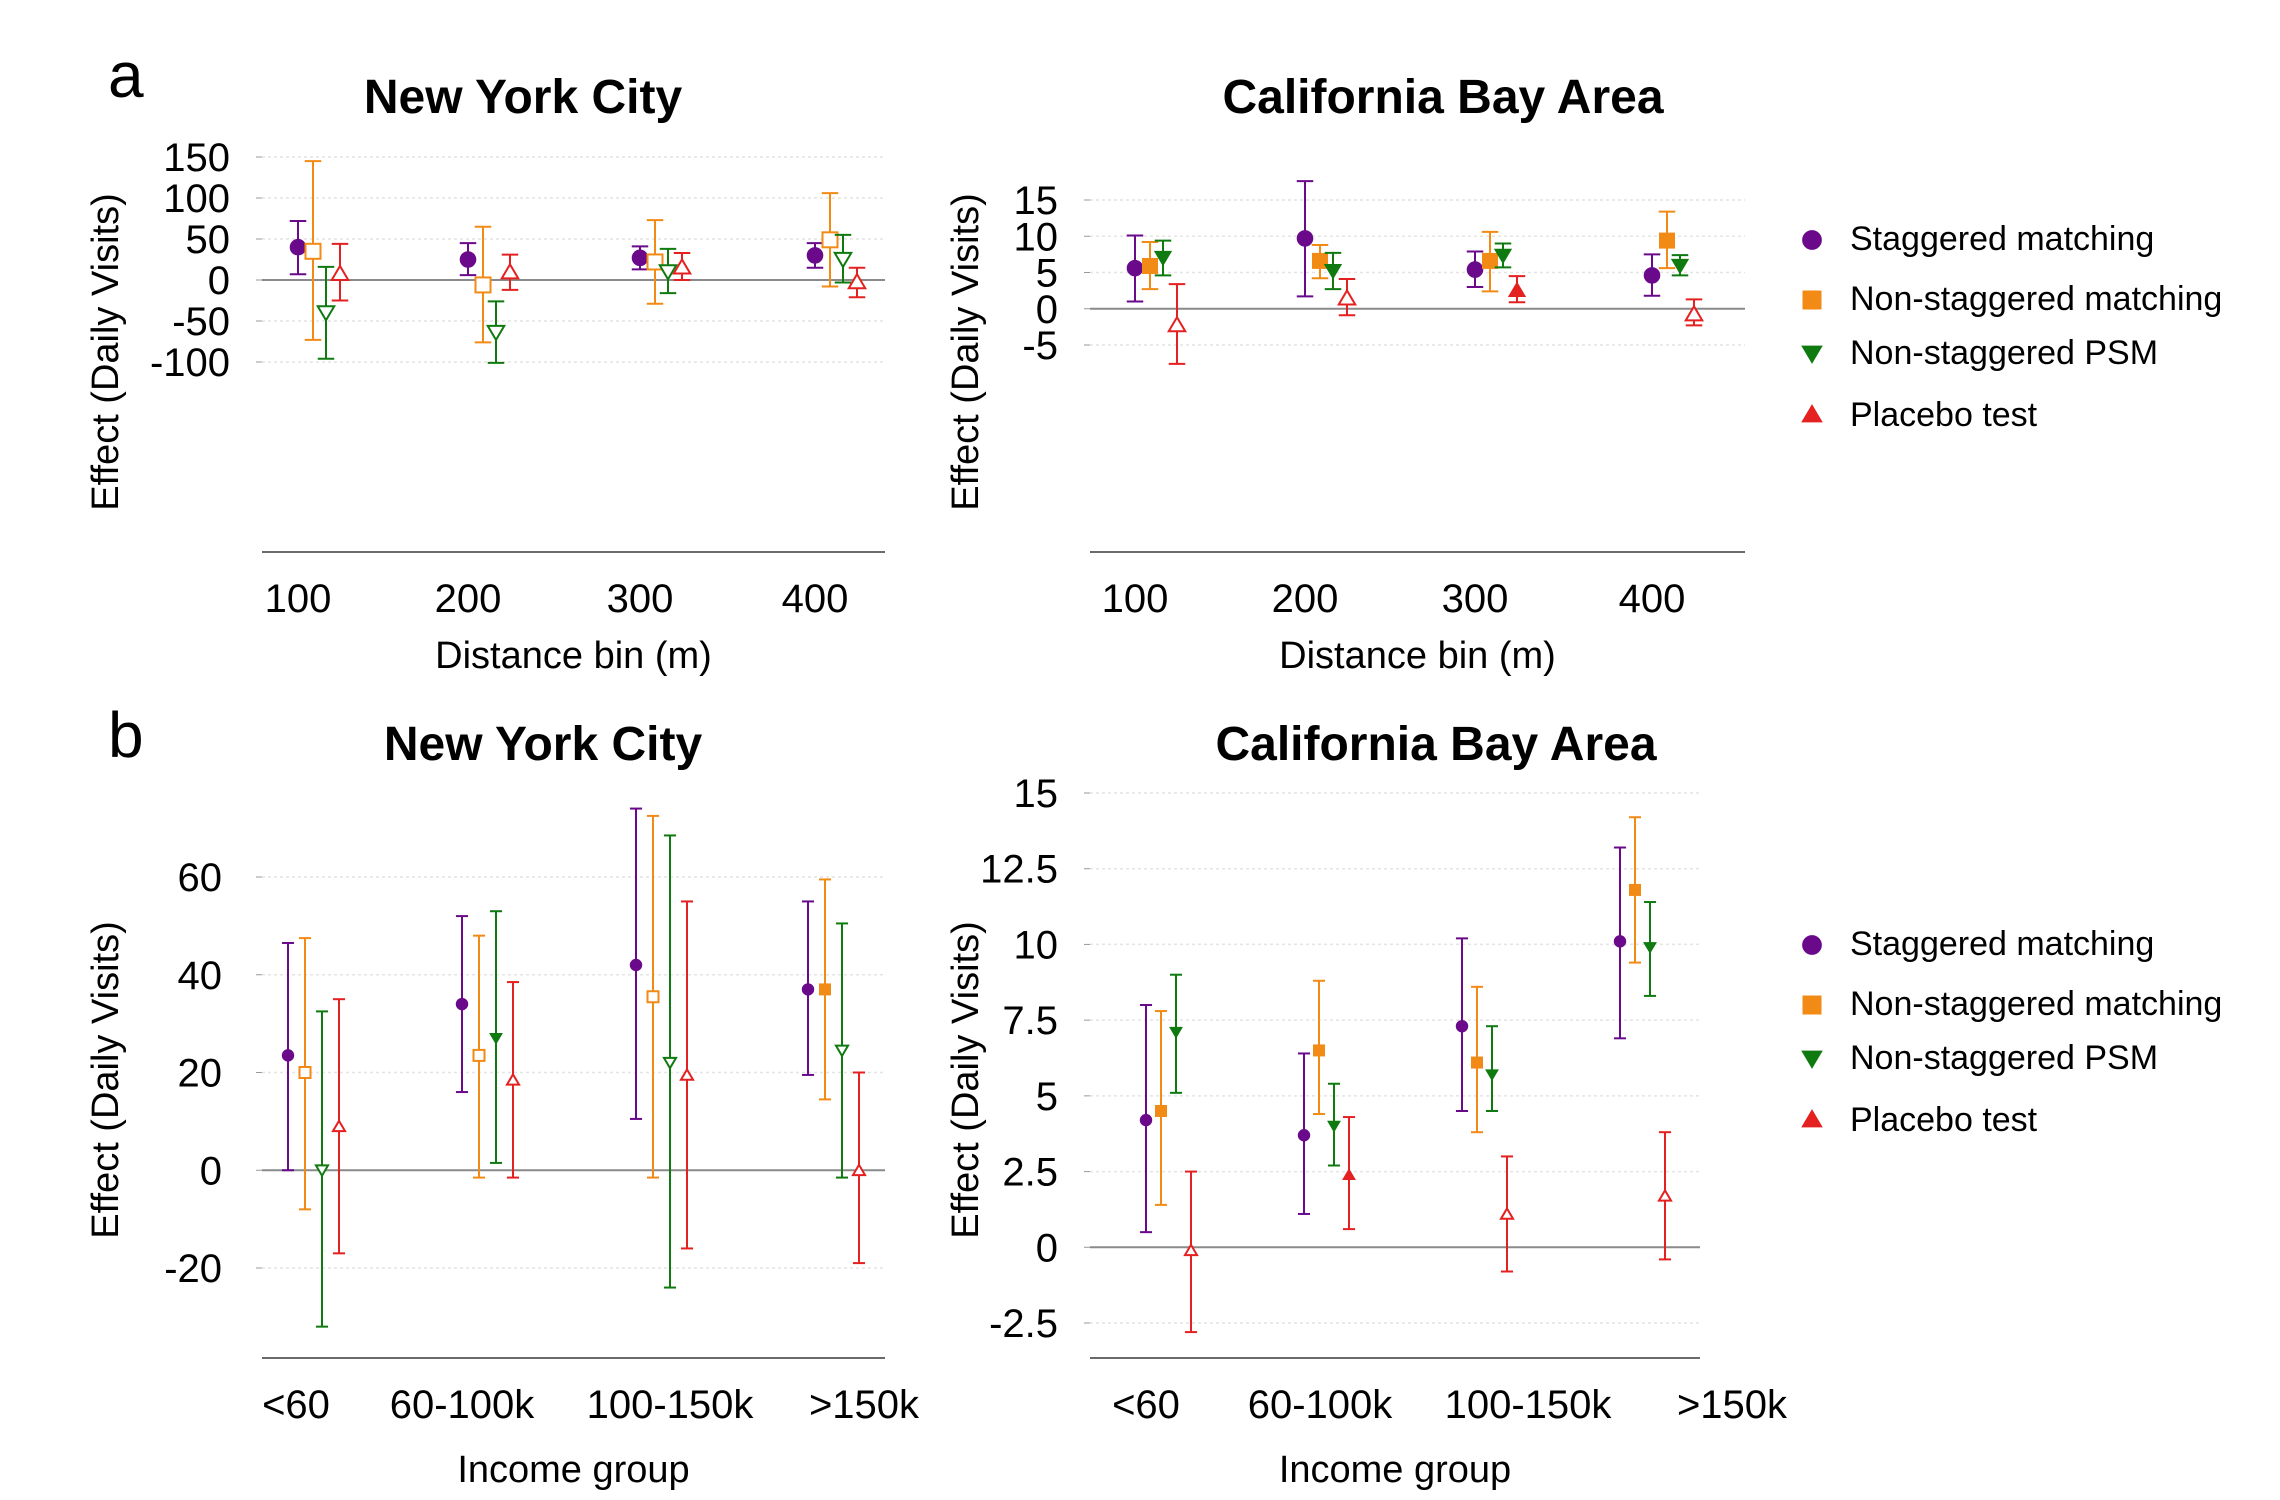 This screenshot has height=1500, width=2280. Describe the element at coordinates (966, 351) in the screenshot. I see `y-axis-label: Effect (Daily Visits)` at that location.